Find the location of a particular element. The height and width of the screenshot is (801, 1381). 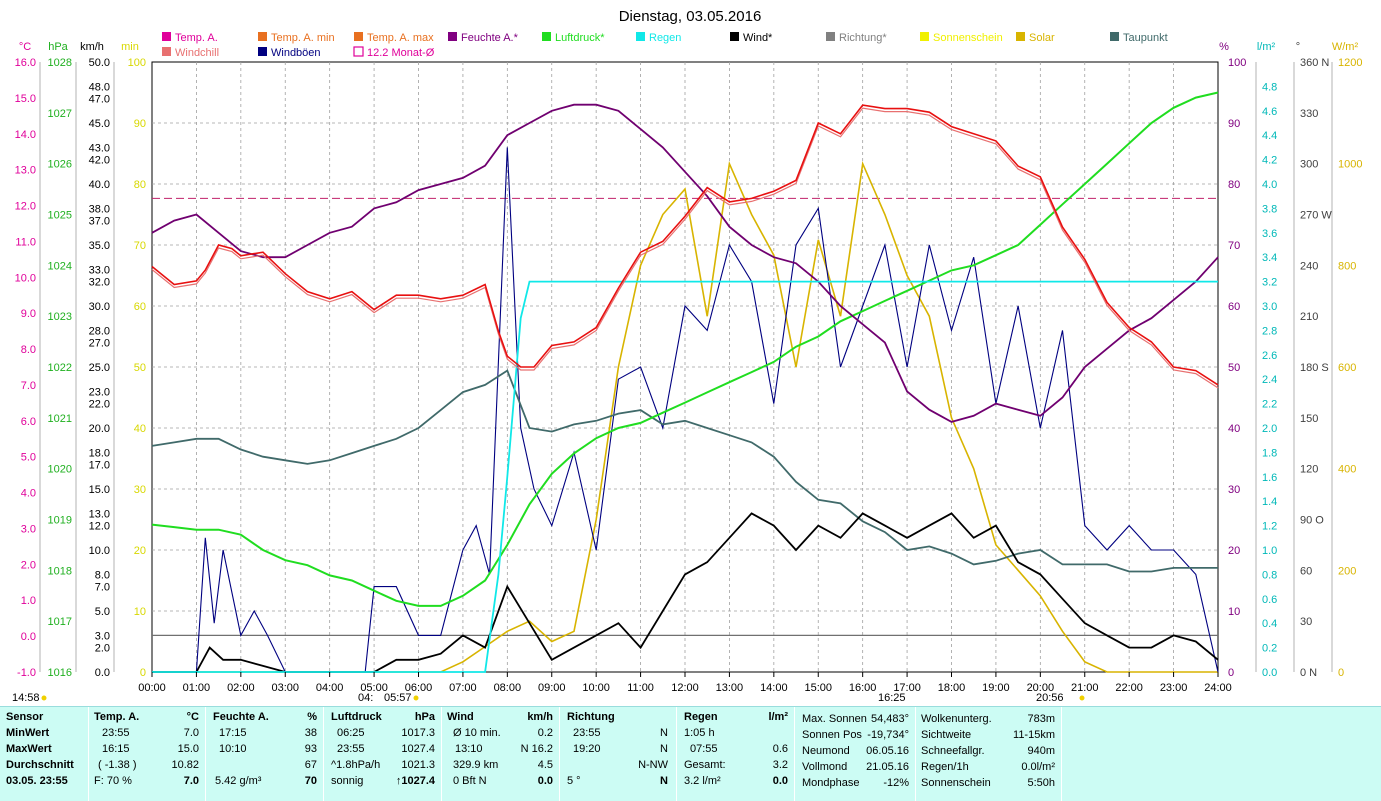

sonne-val-2: 06.05.16 is located at coordinates (887, 751).